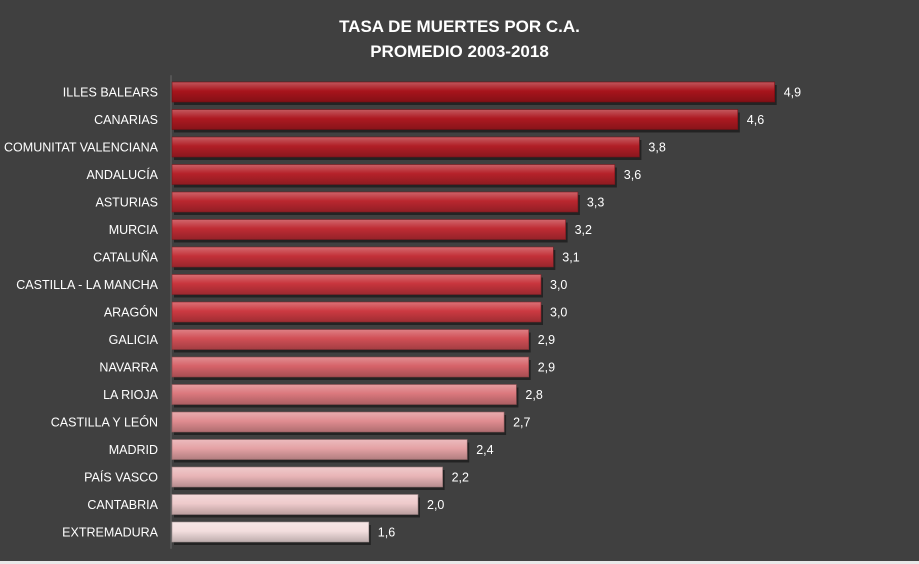 The image size is (919, 564). Describe the element at coordinates (121, 477) in the screenshot. I see `category-label: PAÍS VASCO` at that location.